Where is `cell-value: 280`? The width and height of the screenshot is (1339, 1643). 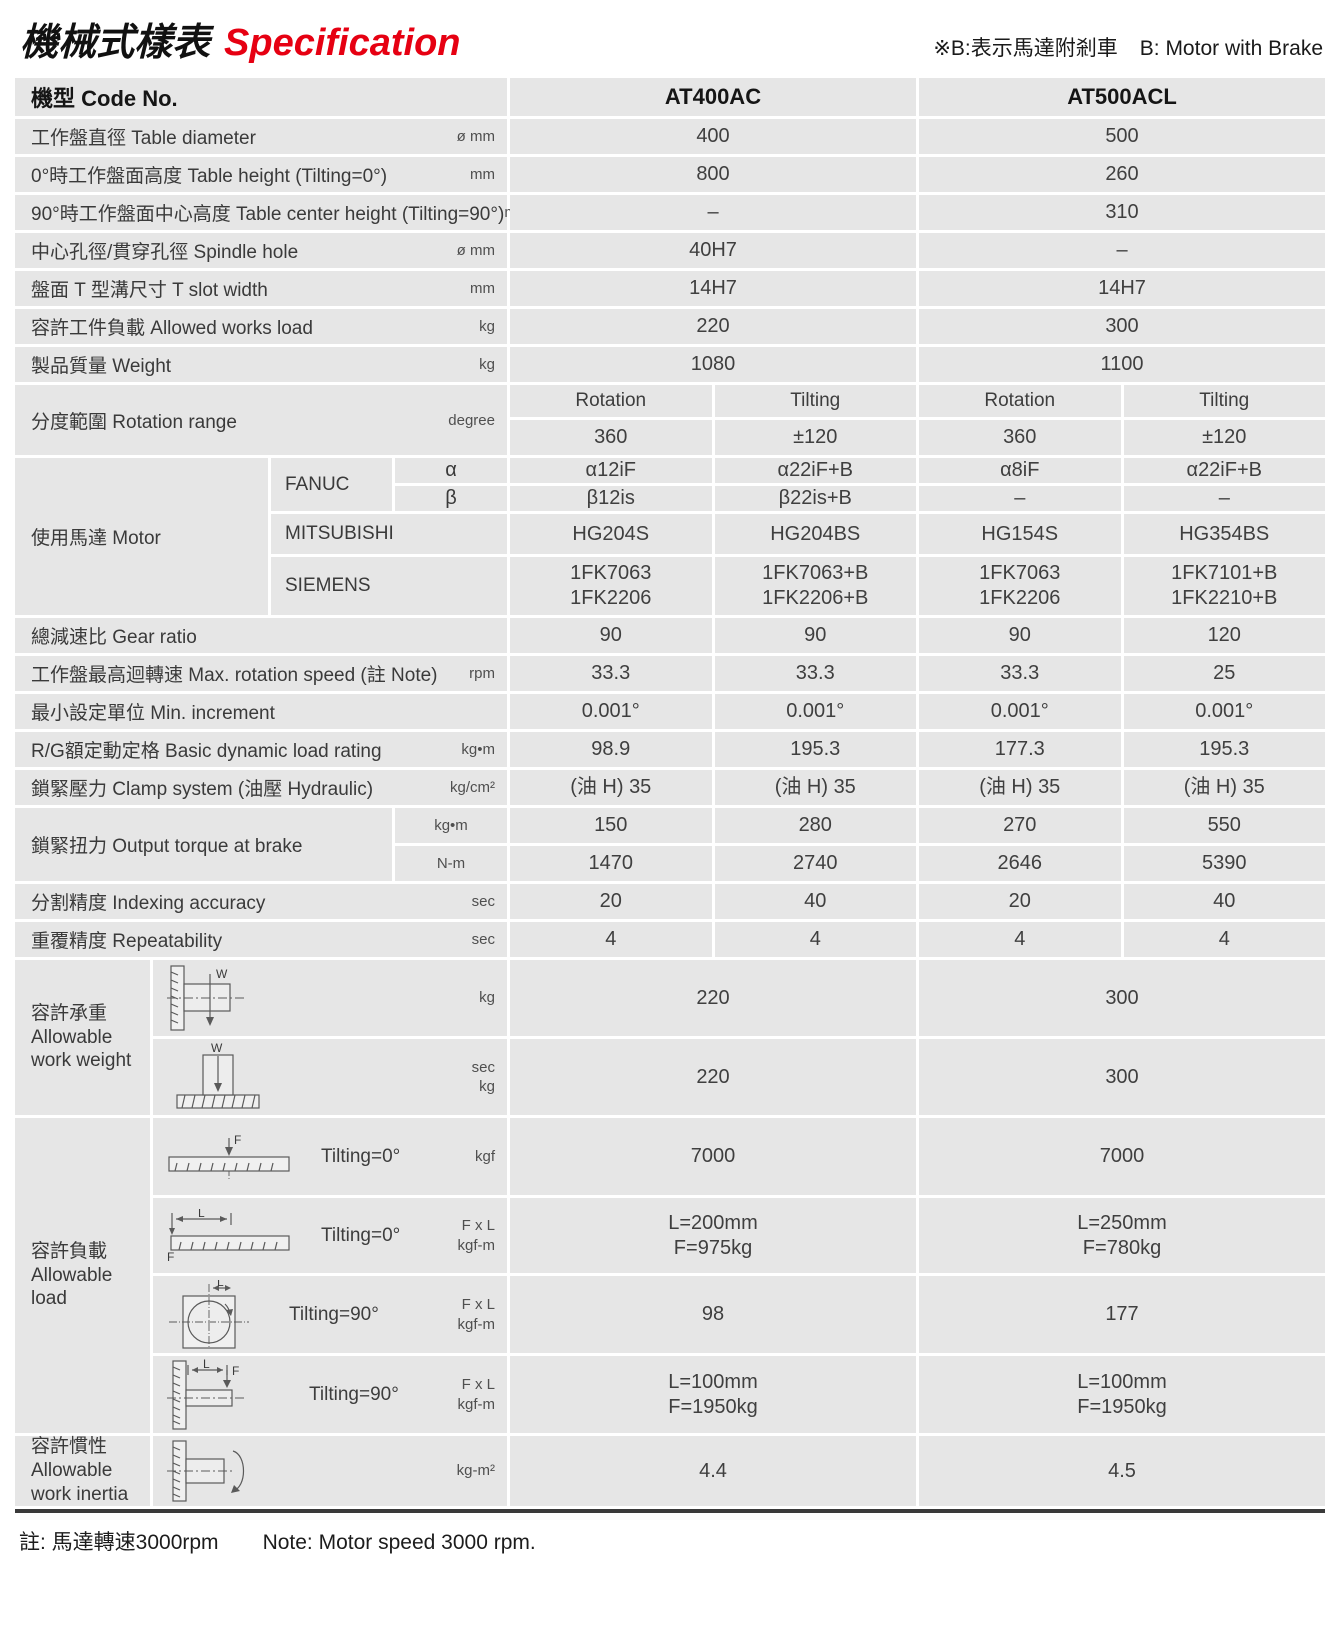 cell-value: 280 is located at coordinates (815, 825).